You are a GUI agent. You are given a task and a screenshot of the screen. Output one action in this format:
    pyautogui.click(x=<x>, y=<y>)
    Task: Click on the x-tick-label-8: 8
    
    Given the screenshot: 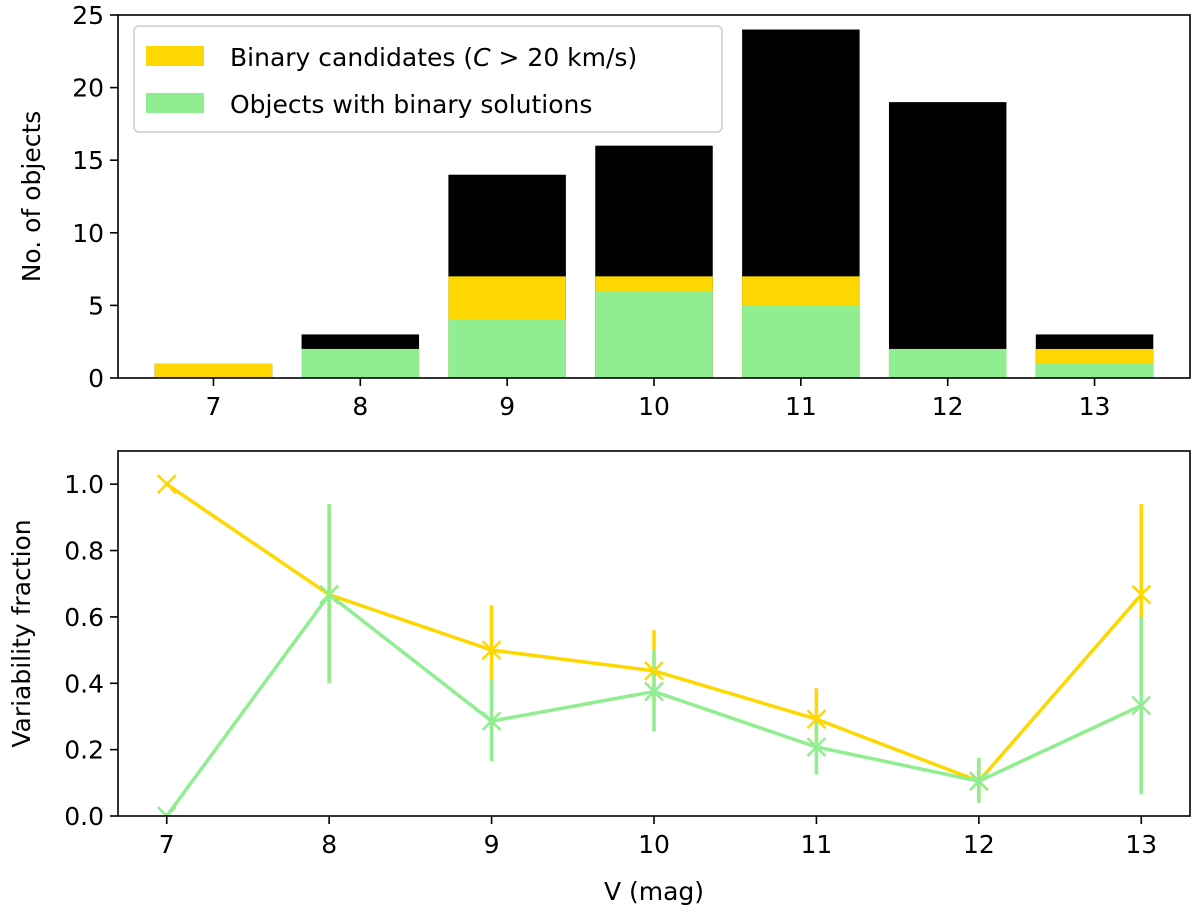 What is the action you would take?
    pyautogui.click(x=360, y=406)
    